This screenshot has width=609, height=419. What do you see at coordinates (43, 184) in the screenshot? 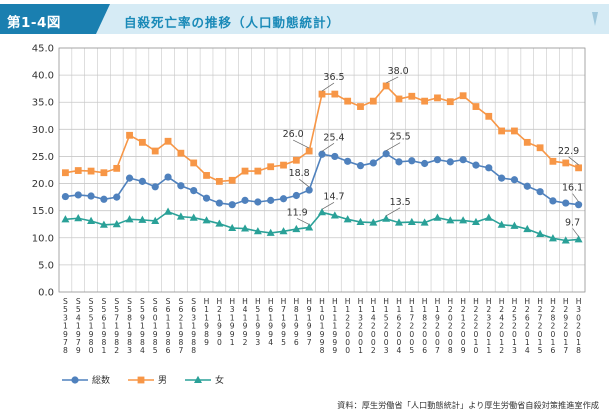
I see `y-tick-label: 20.0` at bounding box center [43, 184].